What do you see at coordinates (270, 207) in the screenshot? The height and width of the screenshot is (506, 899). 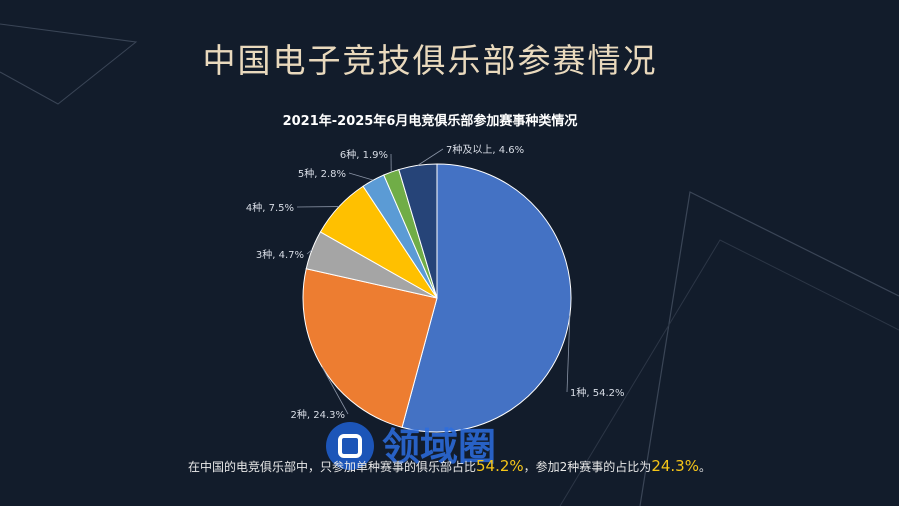 I see `slice-label-4: 4种, 7.5%` at bounding box center [270, 207].